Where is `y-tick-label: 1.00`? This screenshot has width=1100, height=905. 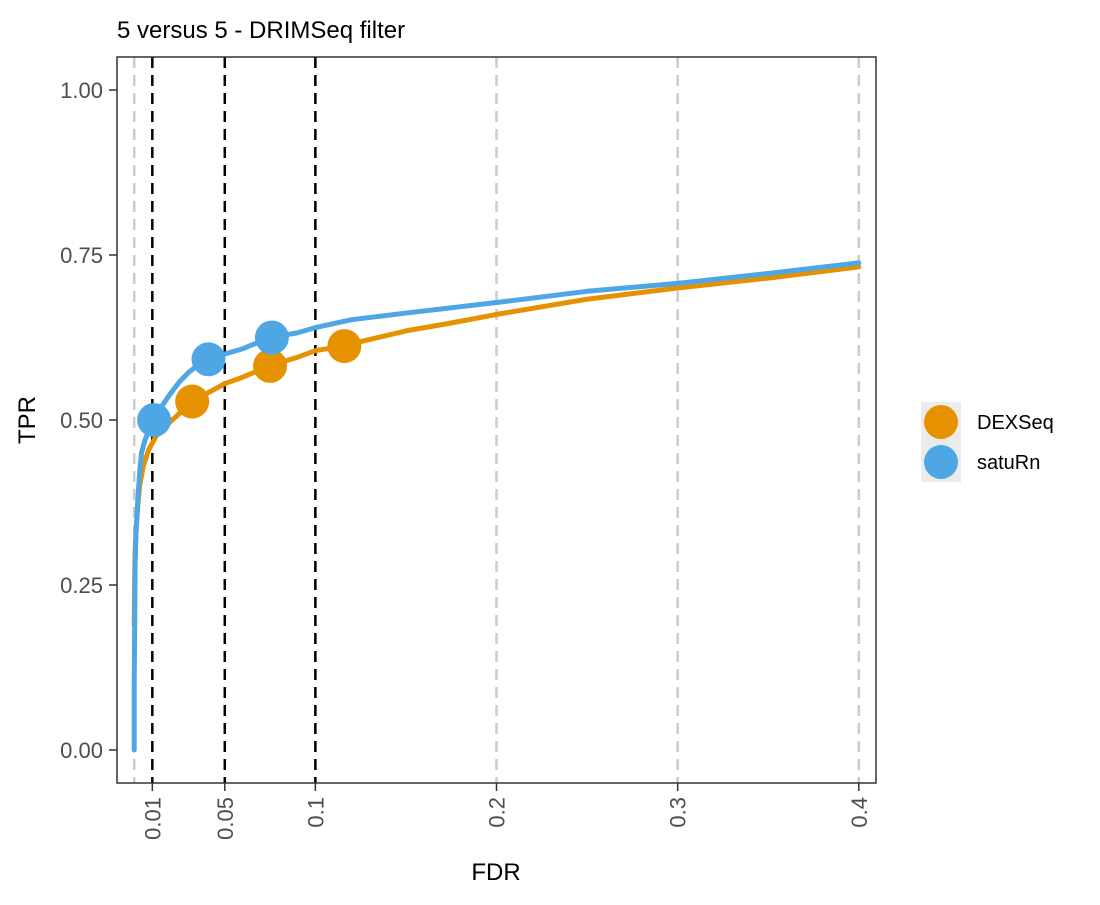
y-tick-label: 1.00 is located at coordinates (81, 90).